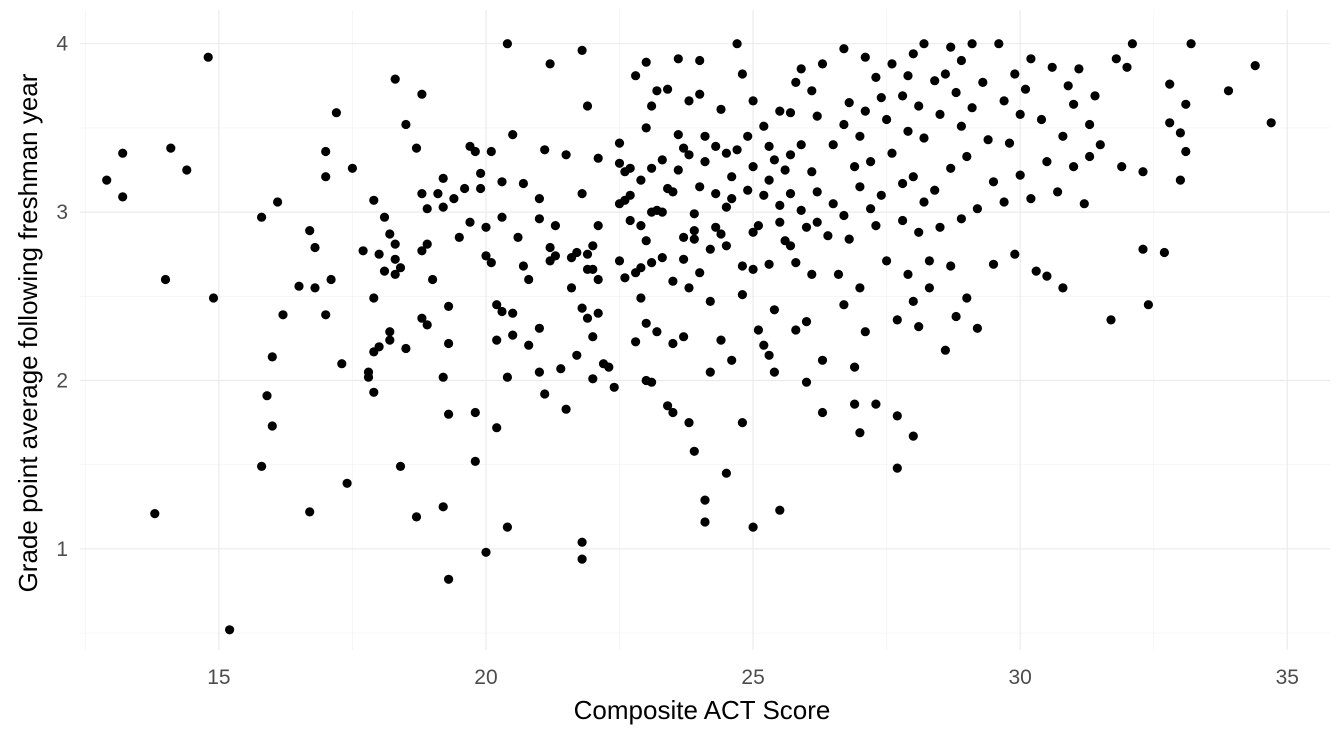  Describe the element at coordinates (62, 297) in the screenshot. I see `y-axis-tick-labels: 1 2 3 4` at that location.